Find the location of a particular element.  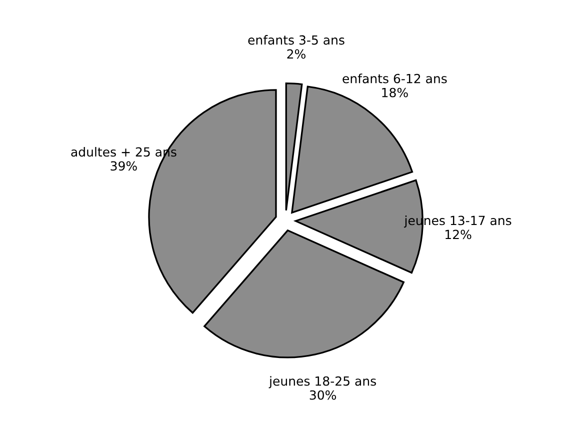

data-label: 2% is located at coordinates (296, 54).